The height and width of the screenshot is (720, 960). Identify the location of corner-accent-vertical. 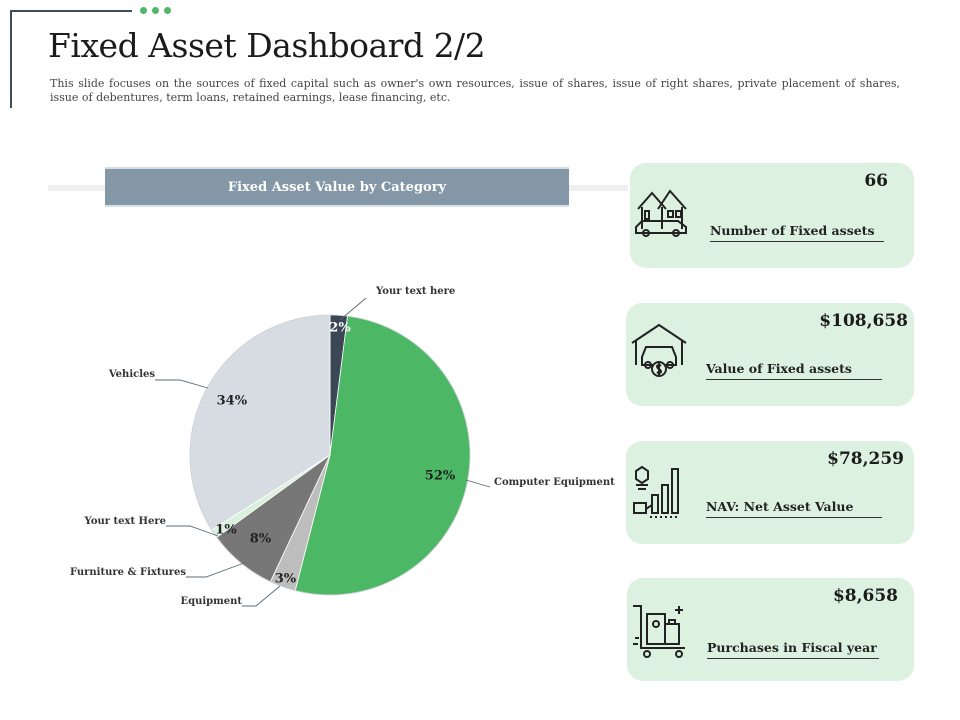
(11, 59).